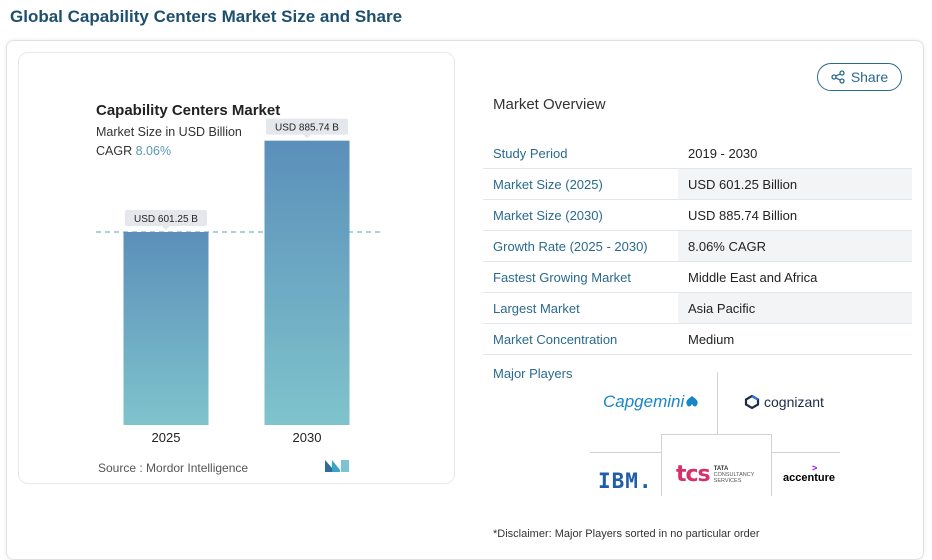 The image size is (932, 560). I want to click on overview-value: 2019 - 2030, so click(723, 153).